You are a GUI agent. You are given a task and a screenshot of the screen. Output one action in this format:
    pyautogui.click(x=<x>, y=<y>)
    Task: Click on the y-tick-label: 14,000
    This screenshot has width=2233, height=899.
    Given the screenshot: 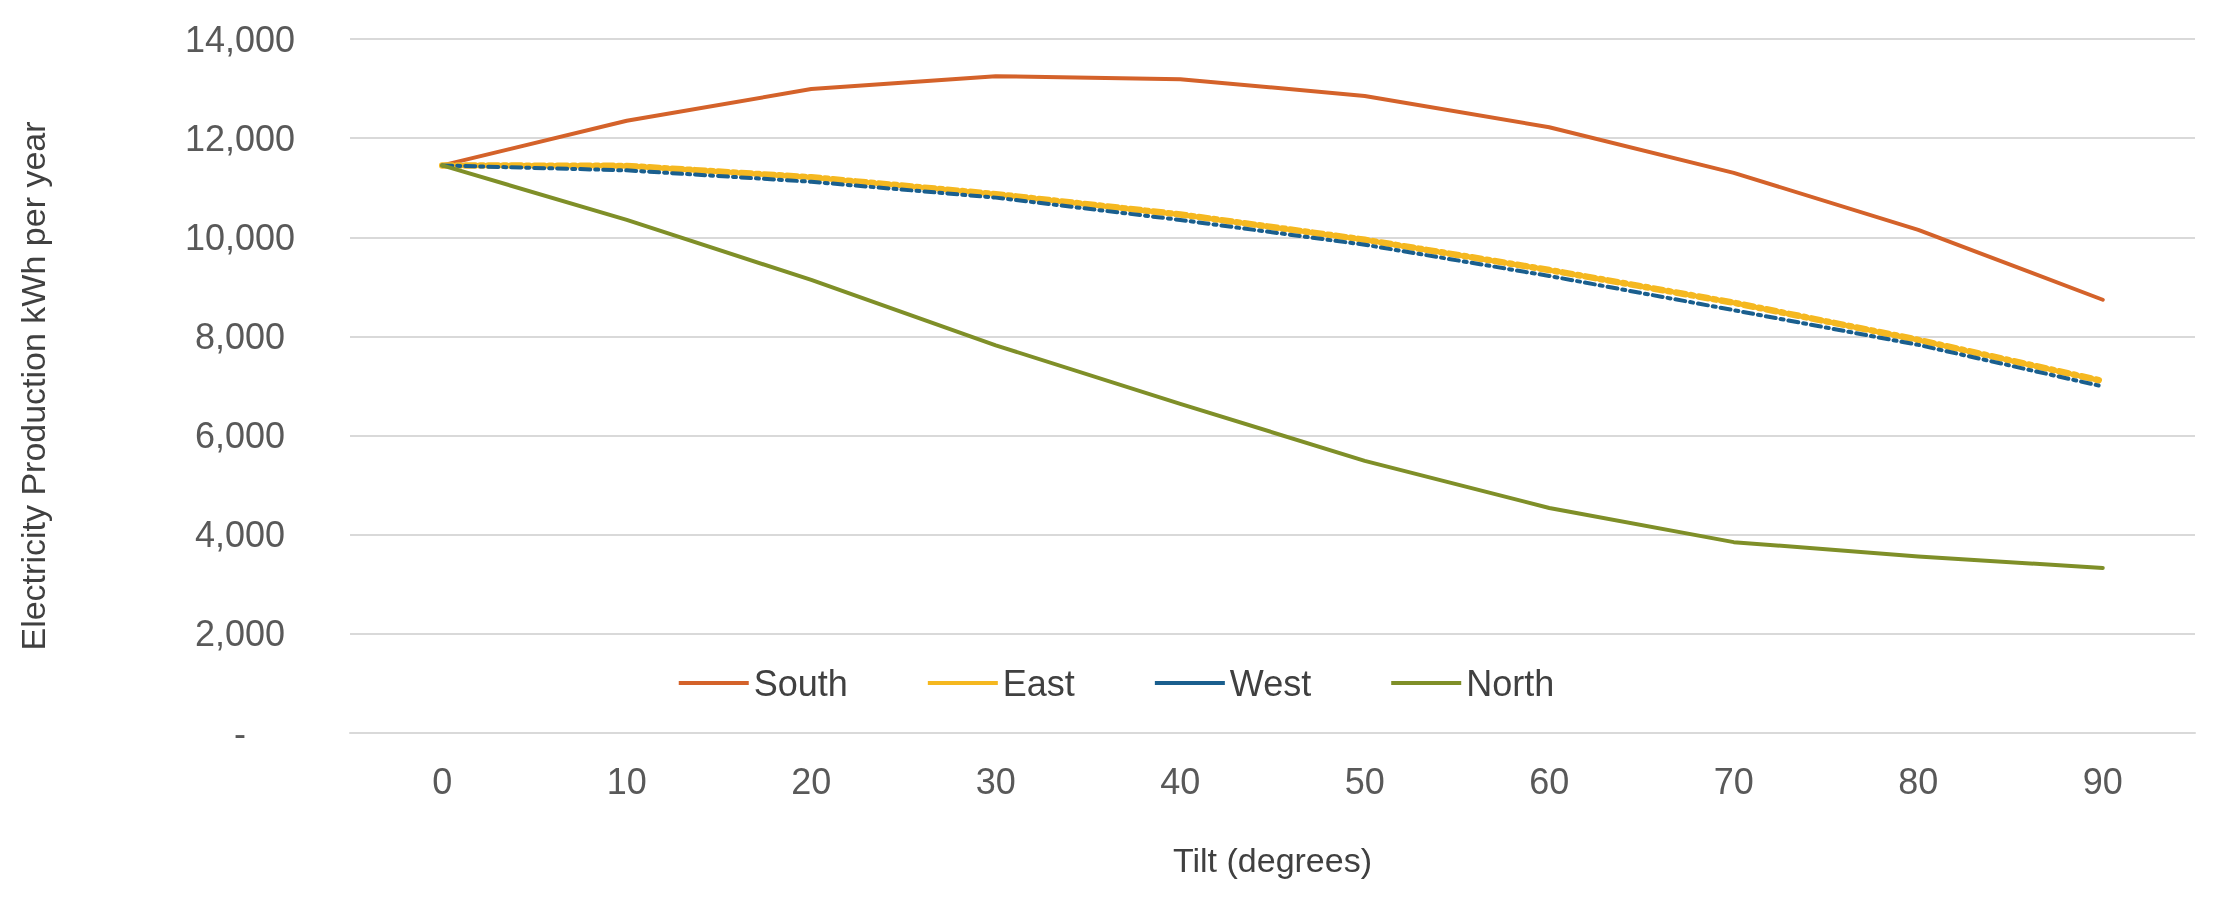 What is the action you would take?
    pyautogui.click(x=240, y=39)
    